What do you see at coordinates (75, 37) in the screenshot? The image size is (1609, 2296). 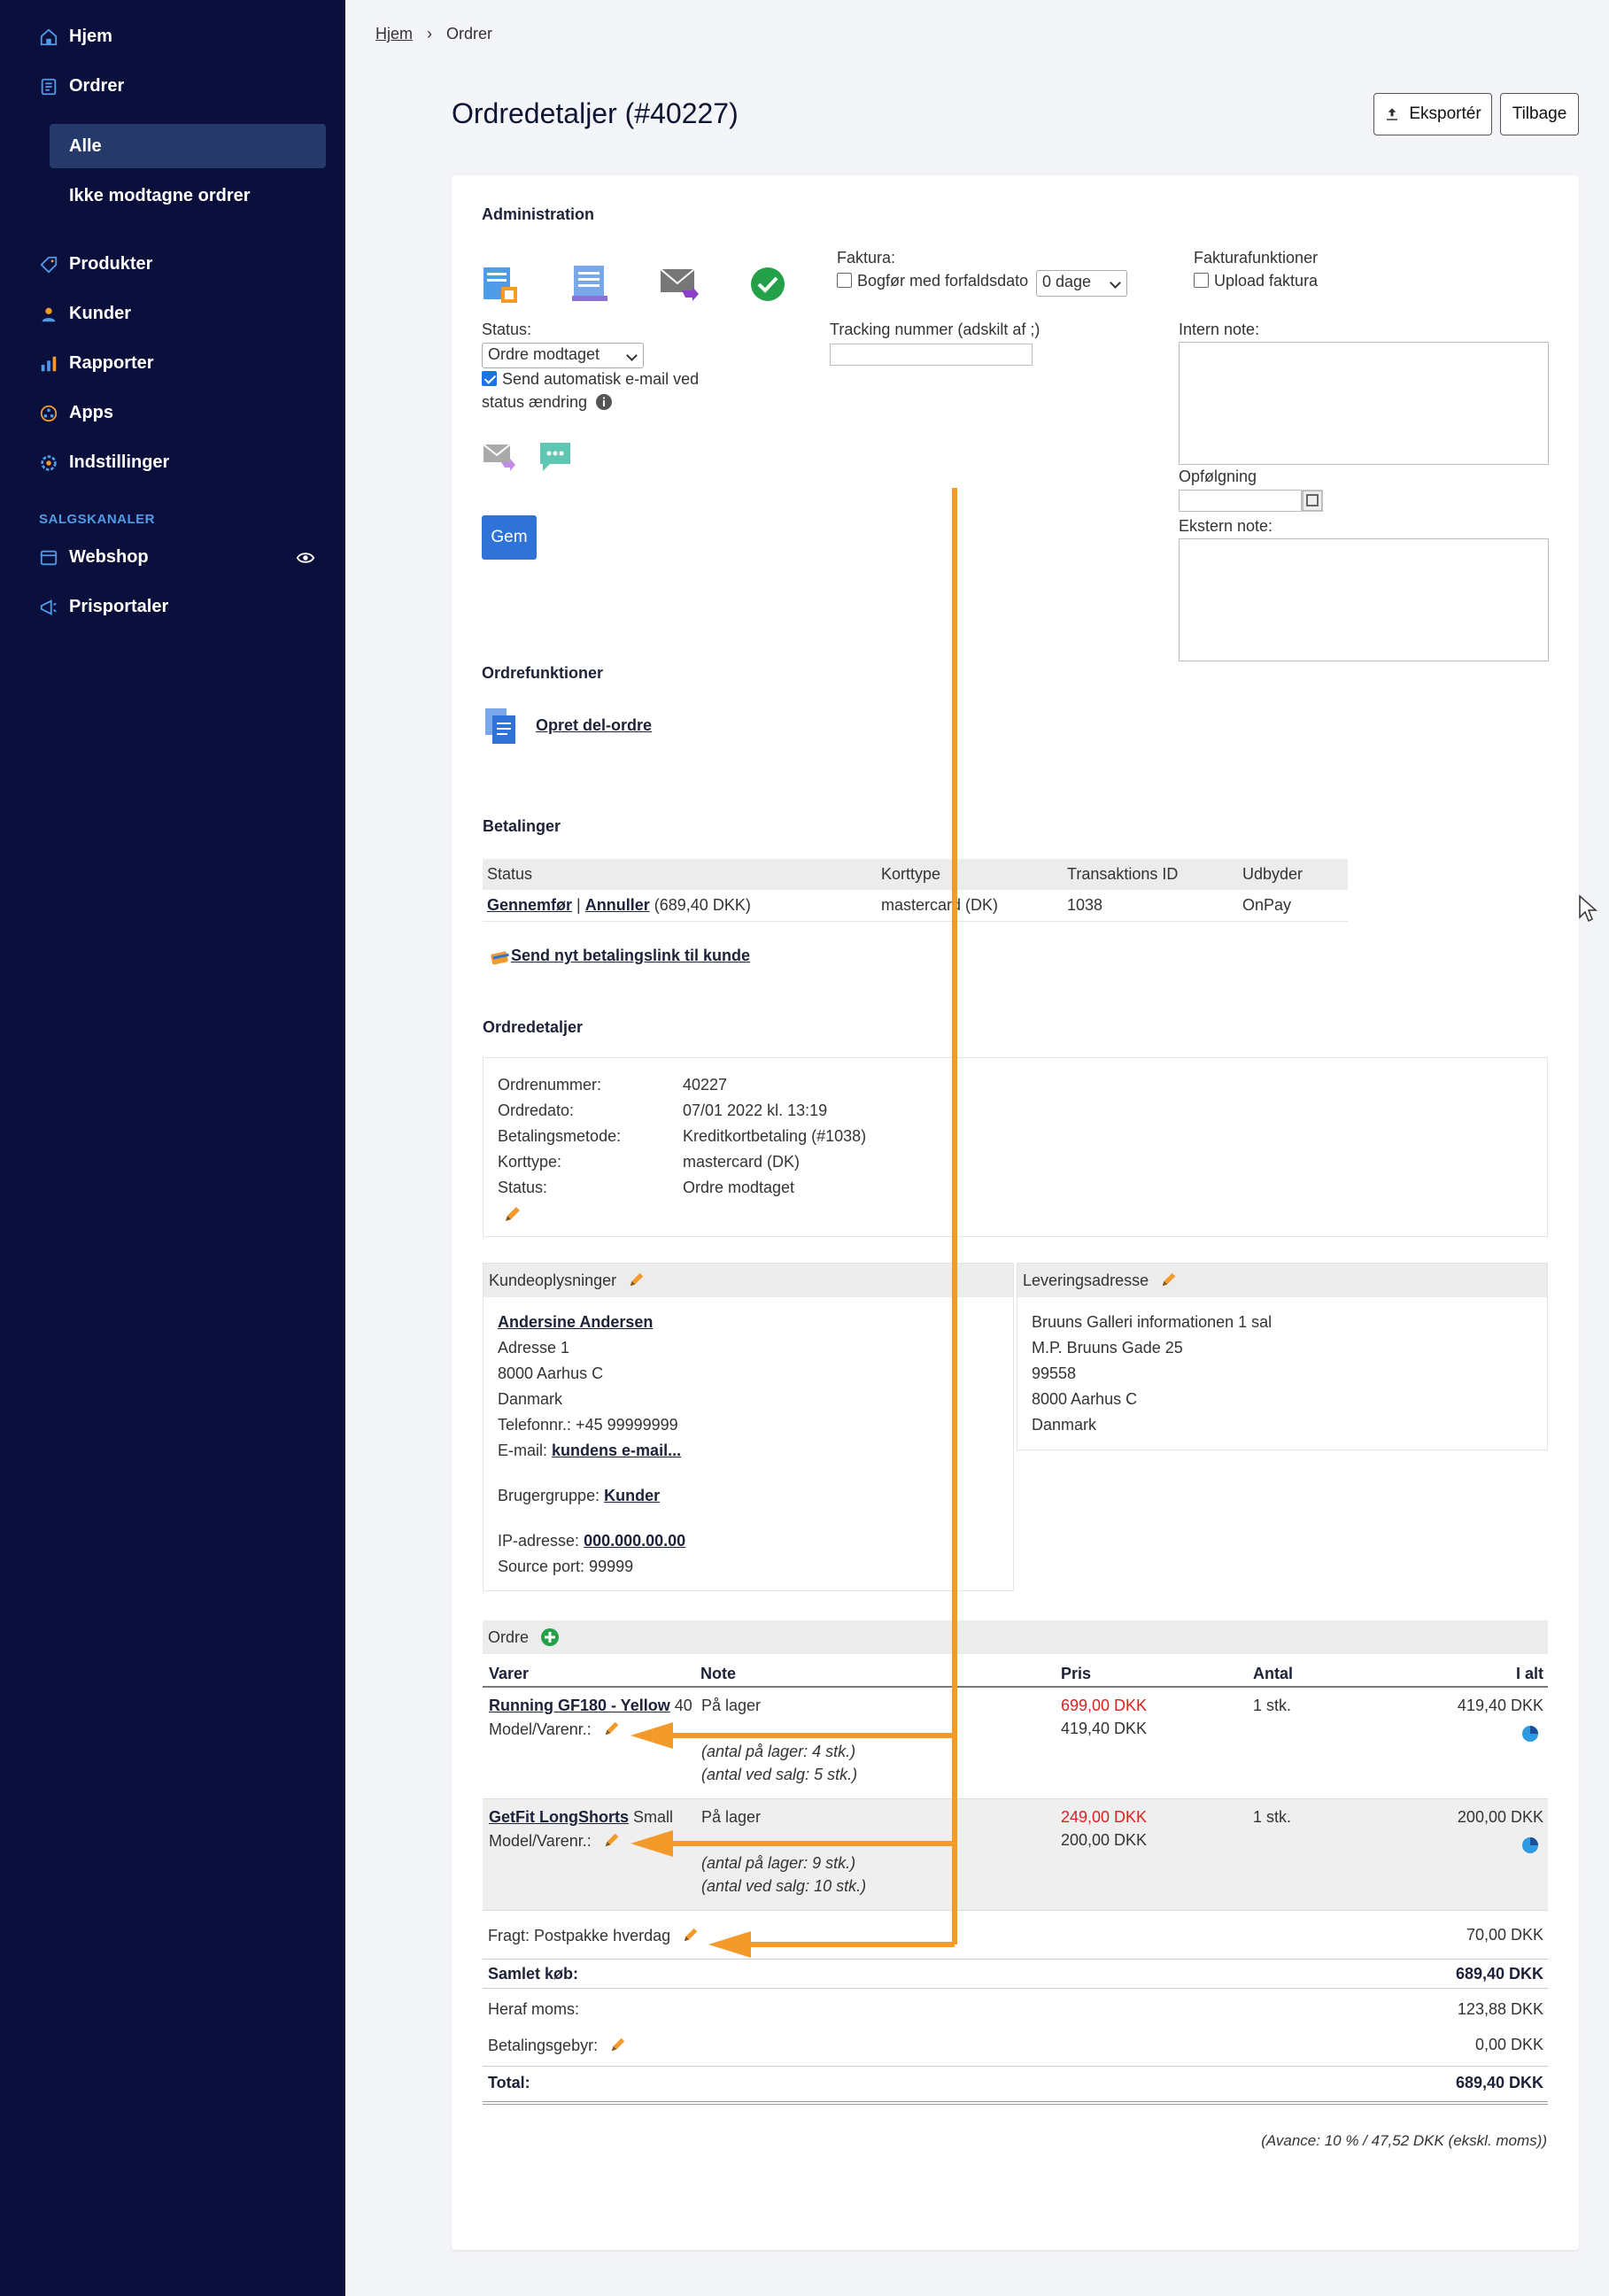 I see `sidebar-item-hjem: Hjem` at bounding box center [75, 37].